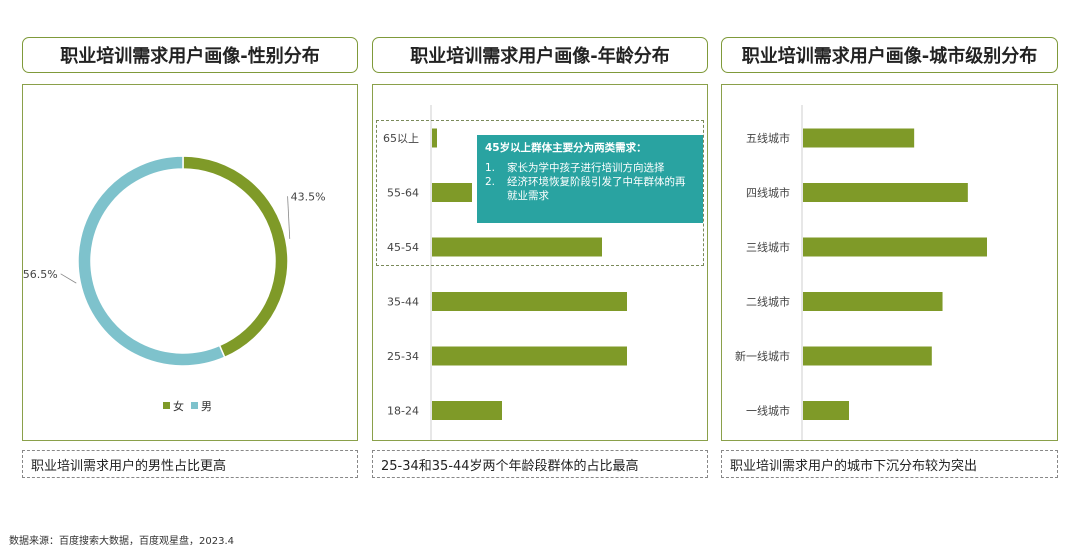 The width and height of the screenshot is (1080, 551). I want to click on donut-slice-female, so click(235, 257).